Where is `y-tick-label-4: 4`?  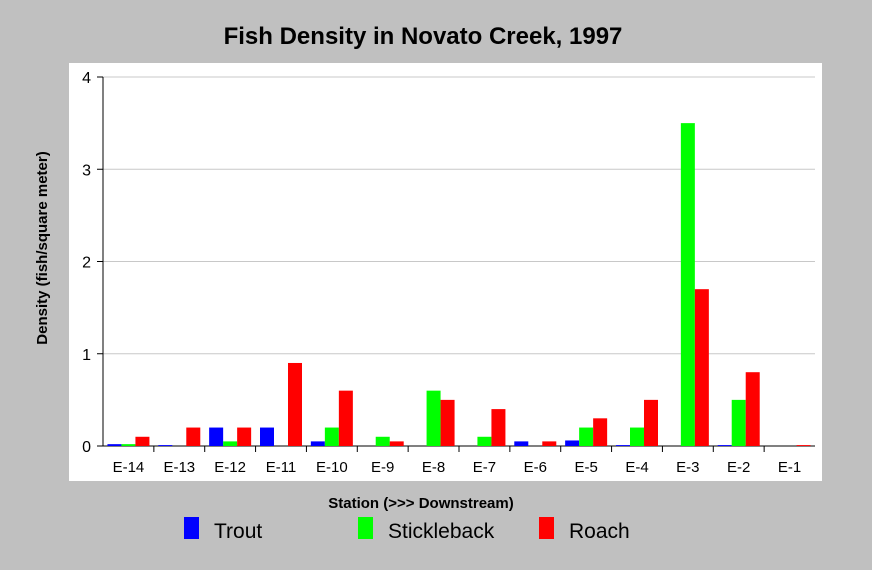 y-tick-label-4: 4 is located at coordinates (86, 78).